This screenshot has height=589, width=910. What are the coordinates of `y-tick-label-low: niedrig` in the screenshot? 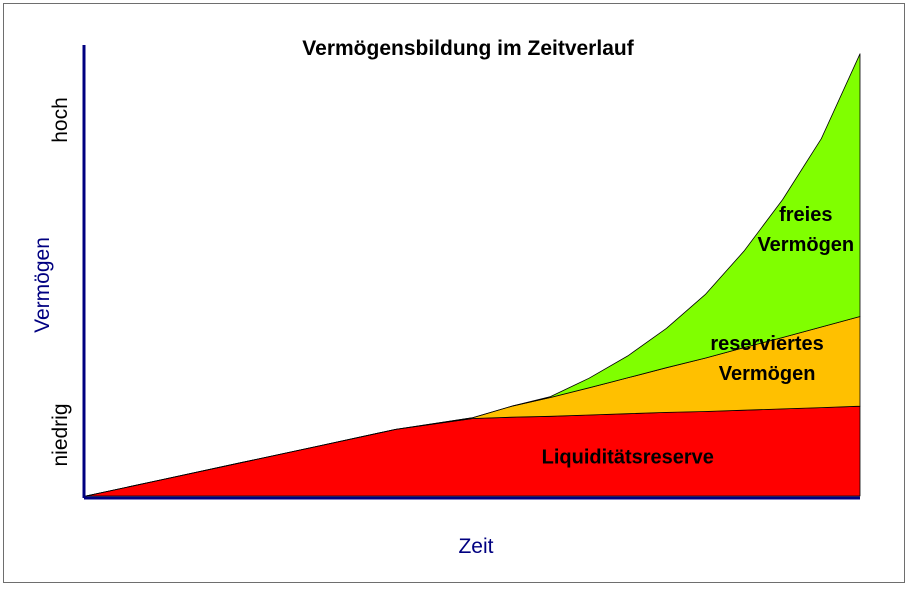 It's located at (60, 434).